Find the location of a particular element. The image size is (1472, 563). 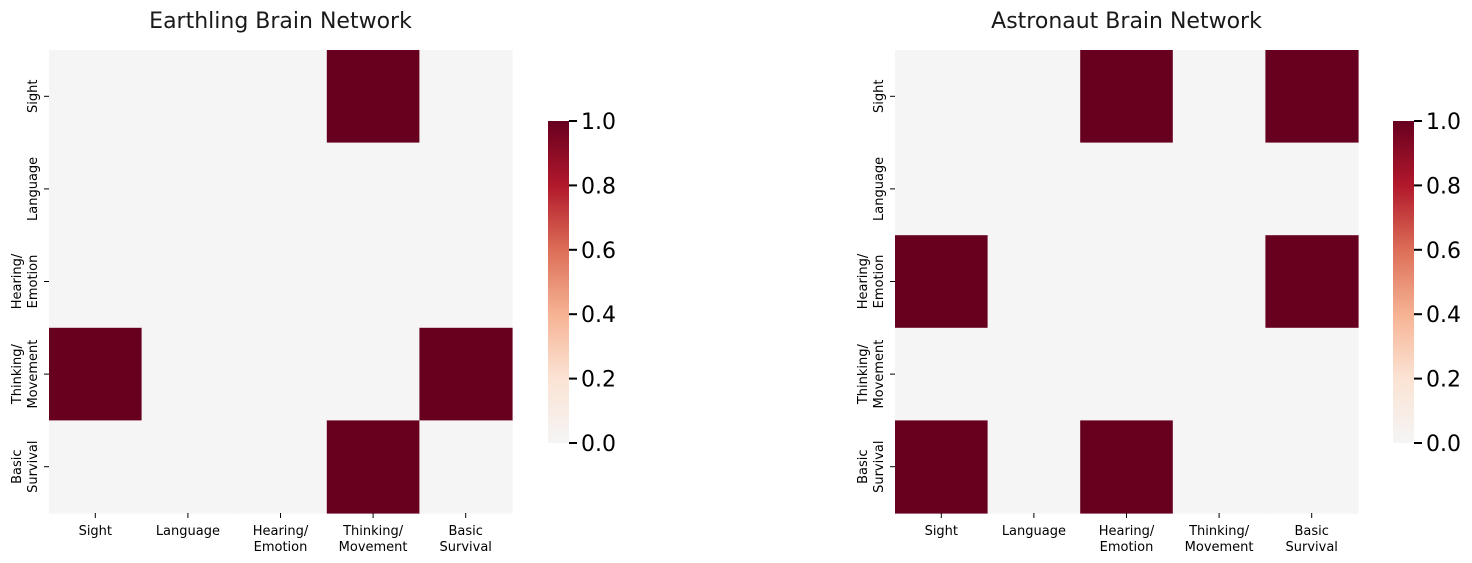

y-tick-label: Thinking/Movement is located at coordinates (25, 374).